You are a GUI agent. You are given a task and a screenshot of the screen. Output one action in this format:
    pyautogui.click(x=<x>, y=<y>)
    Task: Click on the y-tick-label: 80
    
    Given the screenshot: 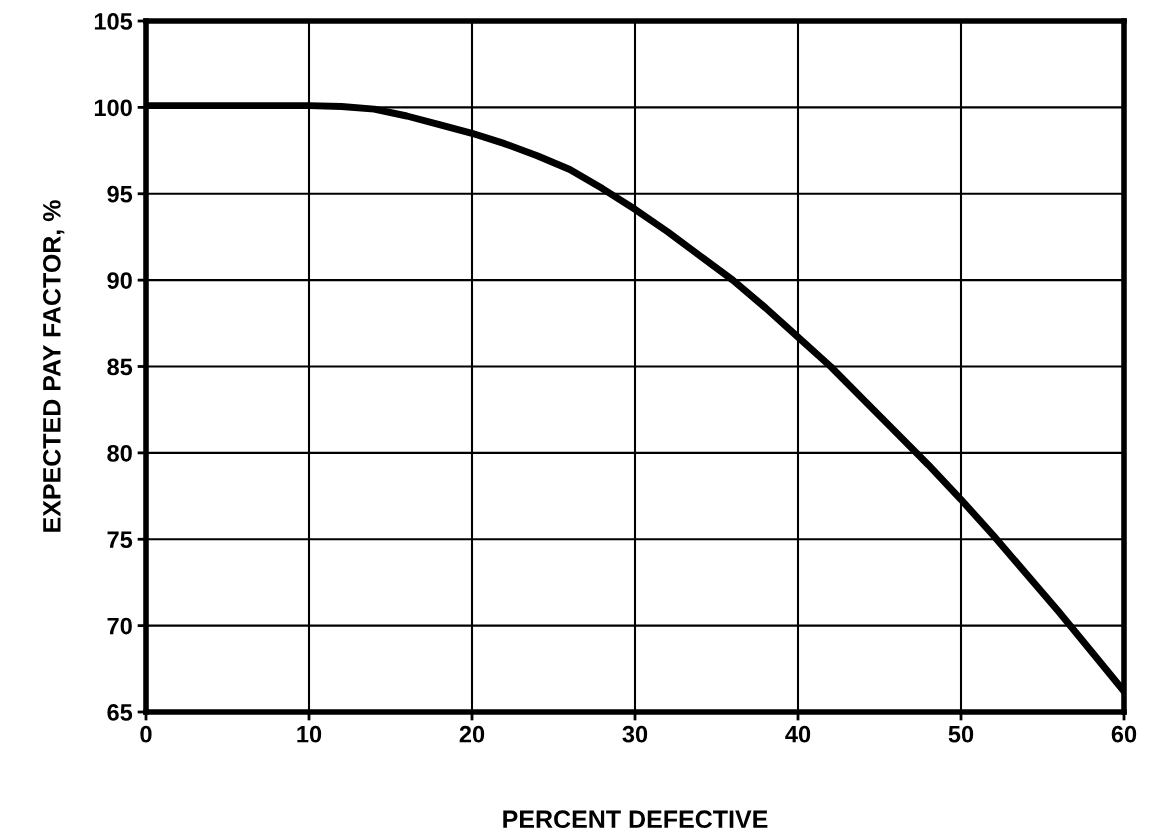 What is the action you would take?
    pyautogui.click(x=119, y=453)
    